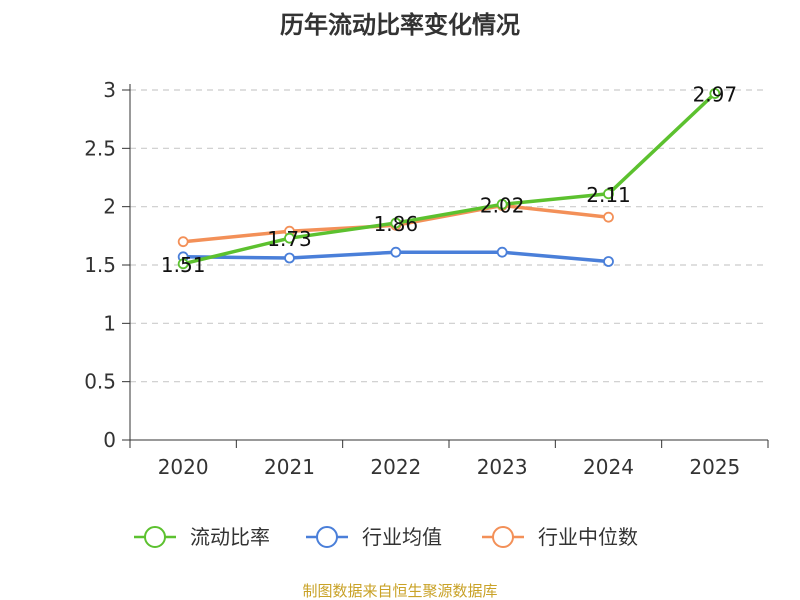  What do you see at coordinates (402, 537) in the screenshot?
I see `legend-label: 行业均值` at bounding box center [402, 537].